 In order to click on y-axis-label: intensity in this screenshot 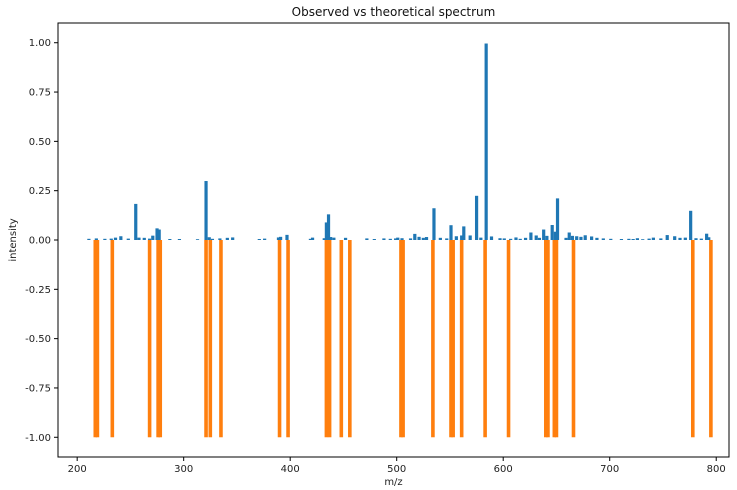, I will do `click(13, 239)`.